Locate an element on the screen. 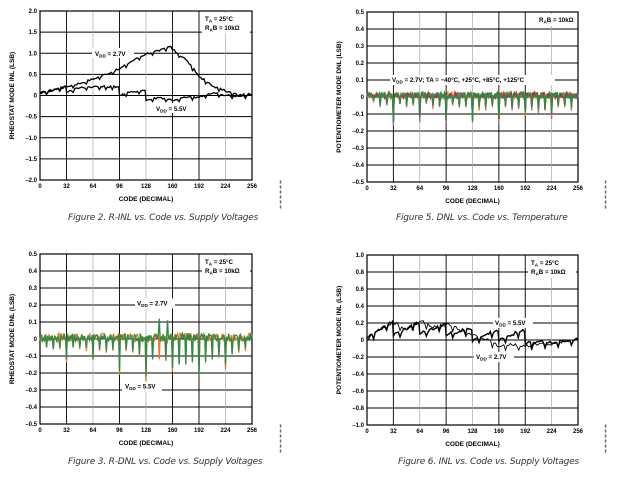 The height and width of the screenshot is (478, 620). y-axis-label: RHEOSTAT MODE DNL (LSB) is located at coordinates (12, 339).